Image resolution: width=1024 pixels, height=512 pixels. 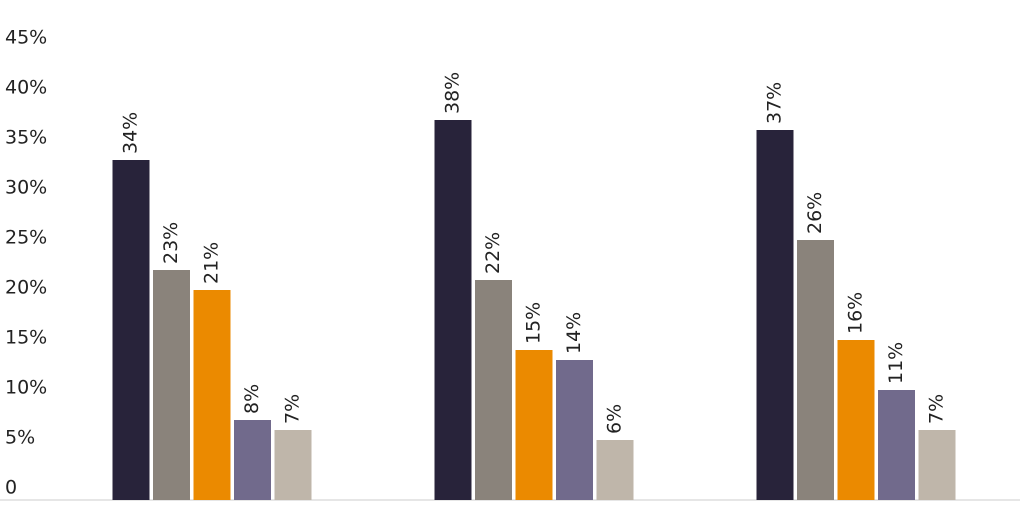 I want to click on data-label: 34%, so click(x=131, y=133).